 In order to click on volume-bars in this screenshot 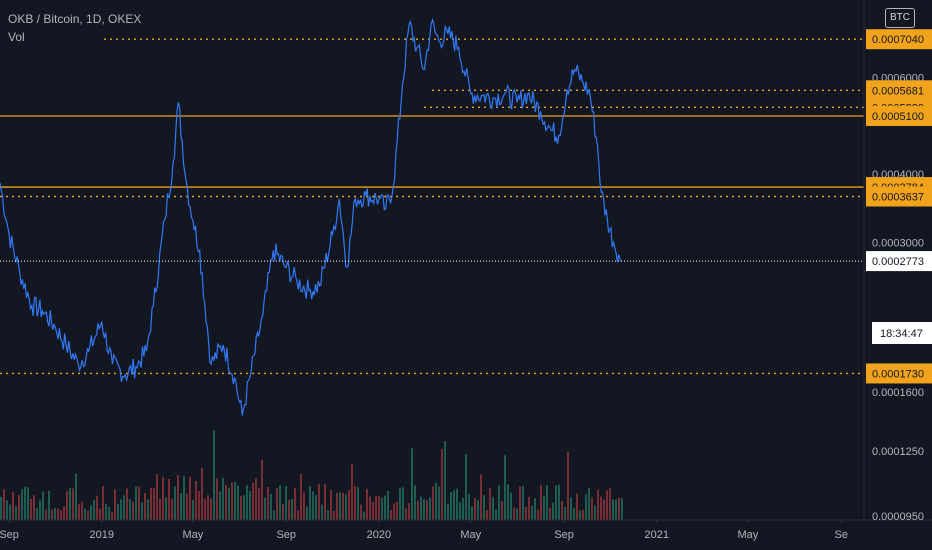, I will do `click(311, 475)`.